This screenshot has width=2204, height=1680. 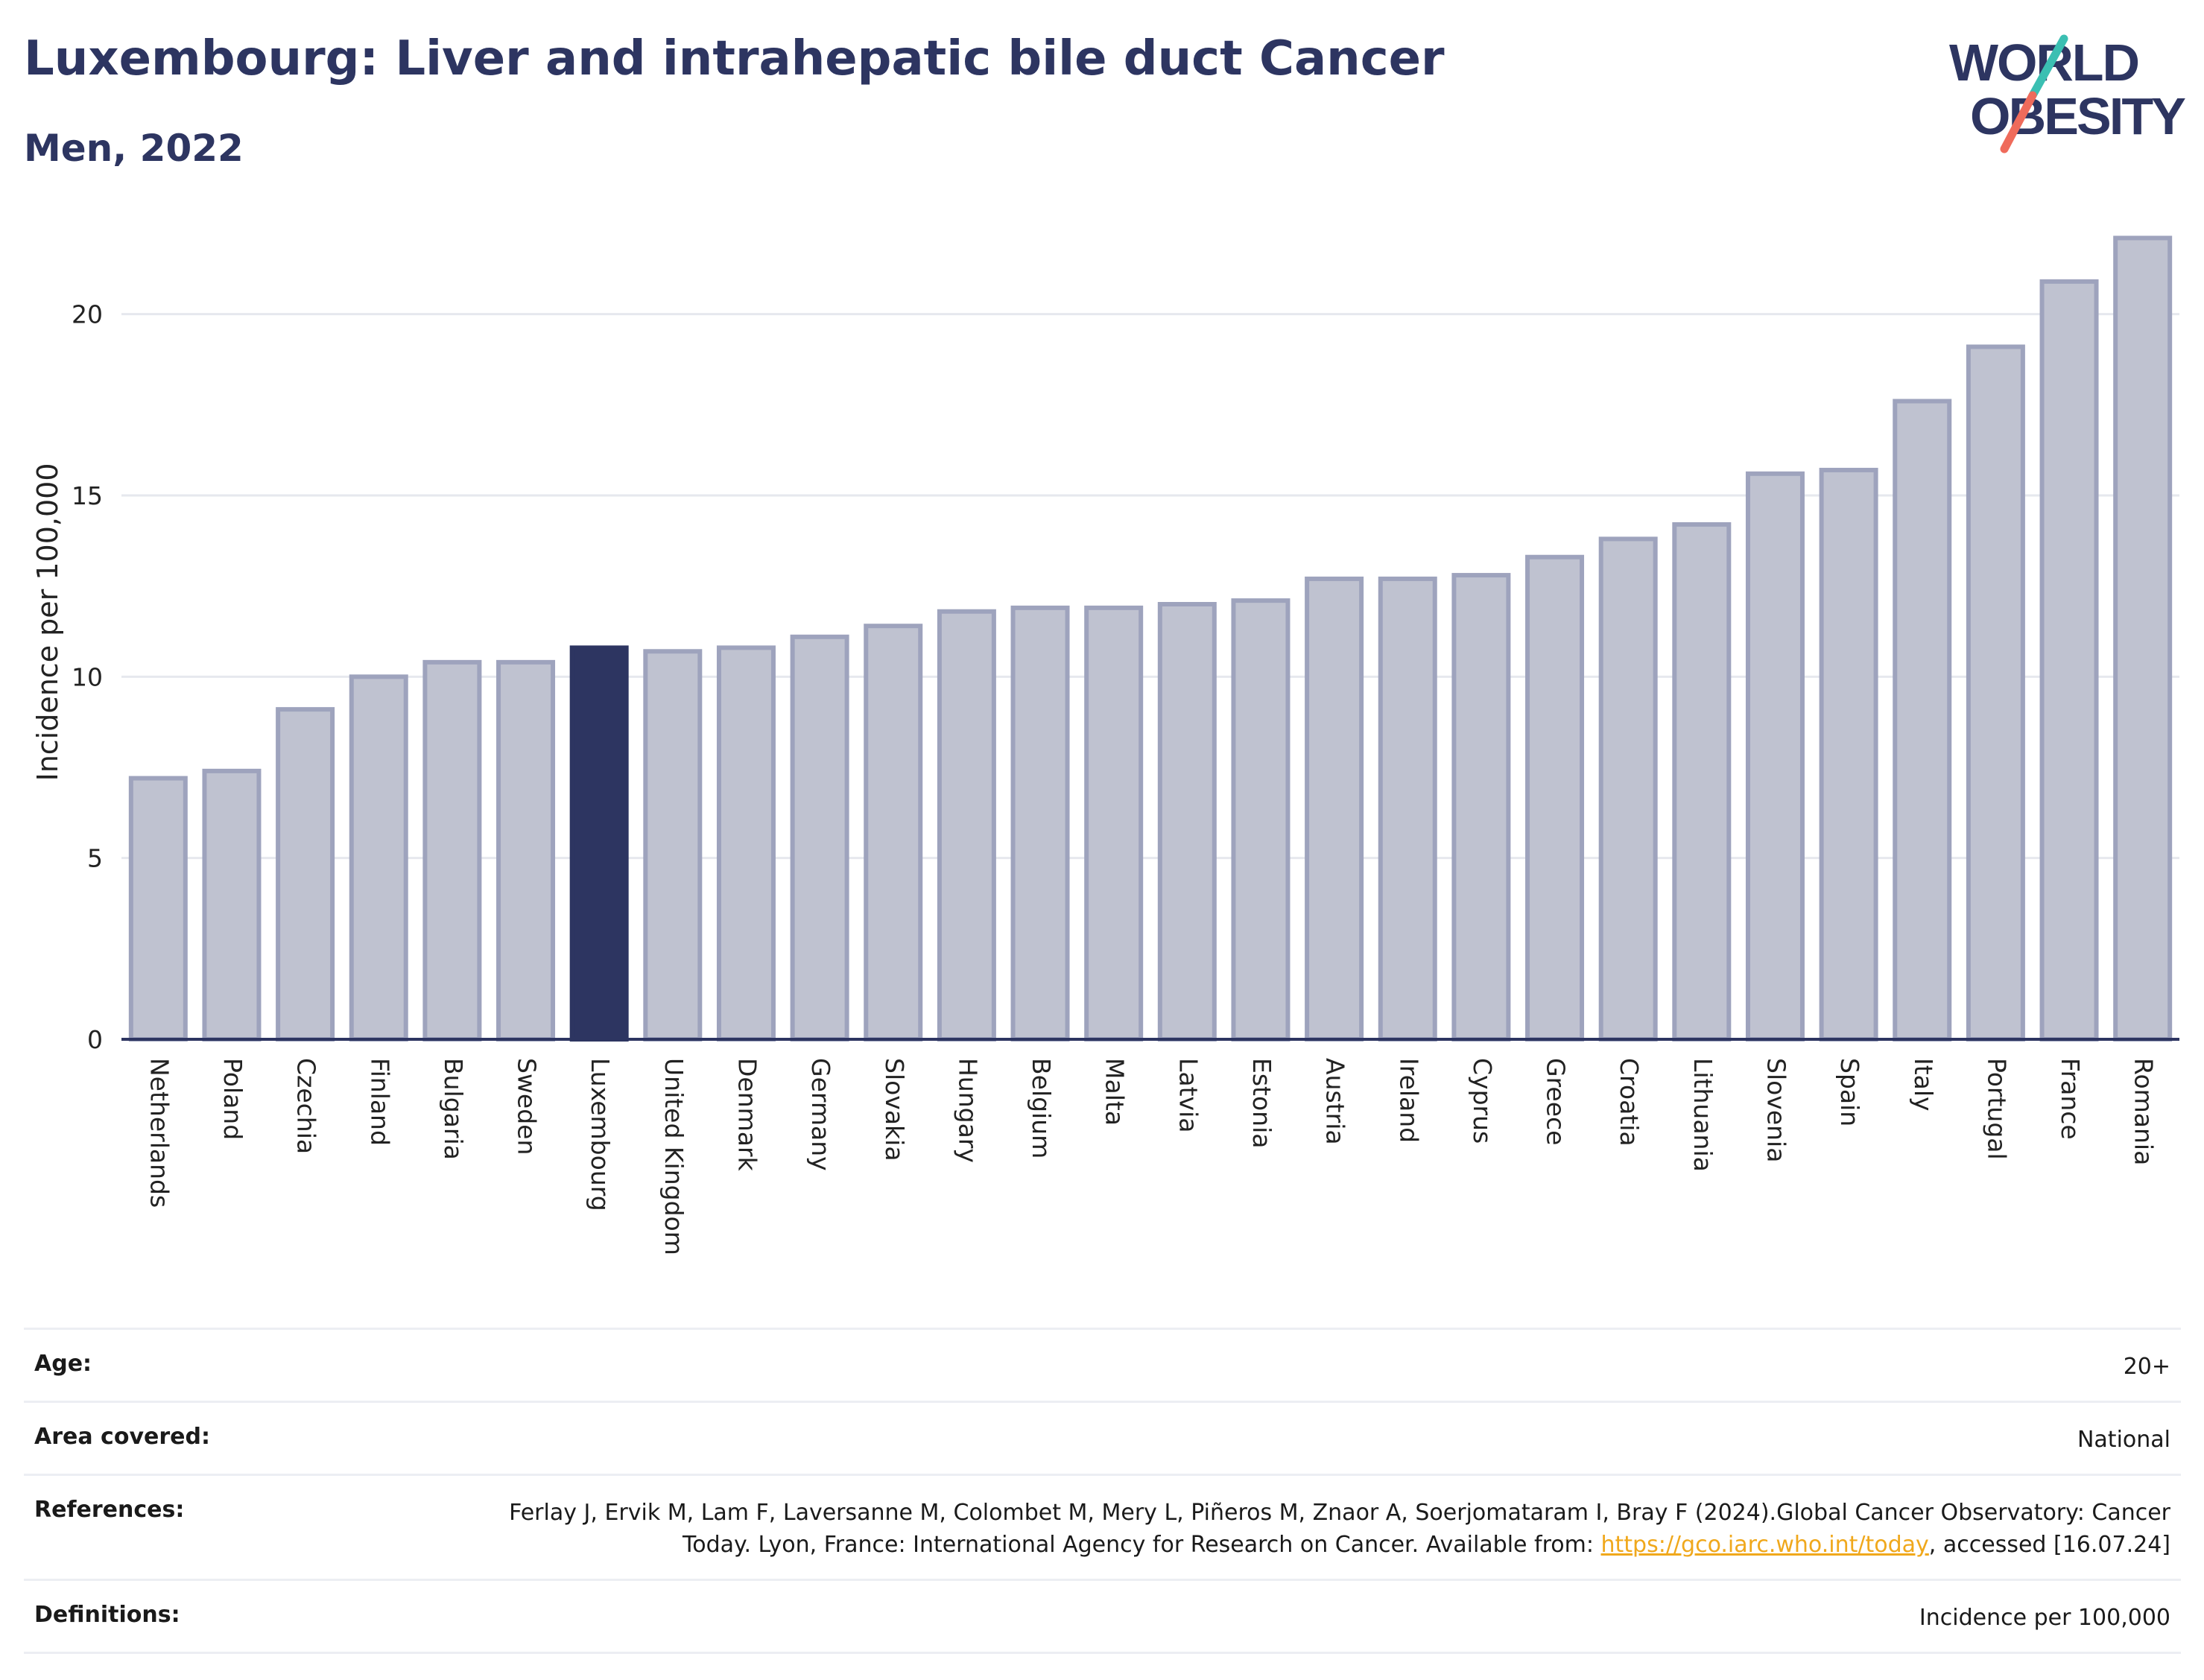 What do you see at coordinates (2078, 116) in the screenshot?
I see `logo-line2: OBESITY` at bounding box center [2078, 116].